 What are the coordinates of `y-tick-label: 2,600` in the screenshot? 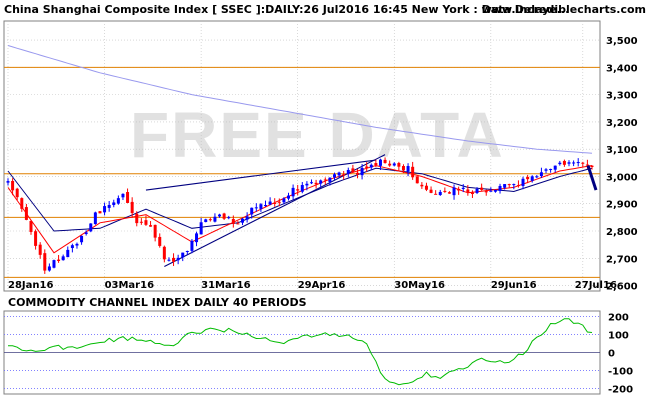 It's located at (622, 287).